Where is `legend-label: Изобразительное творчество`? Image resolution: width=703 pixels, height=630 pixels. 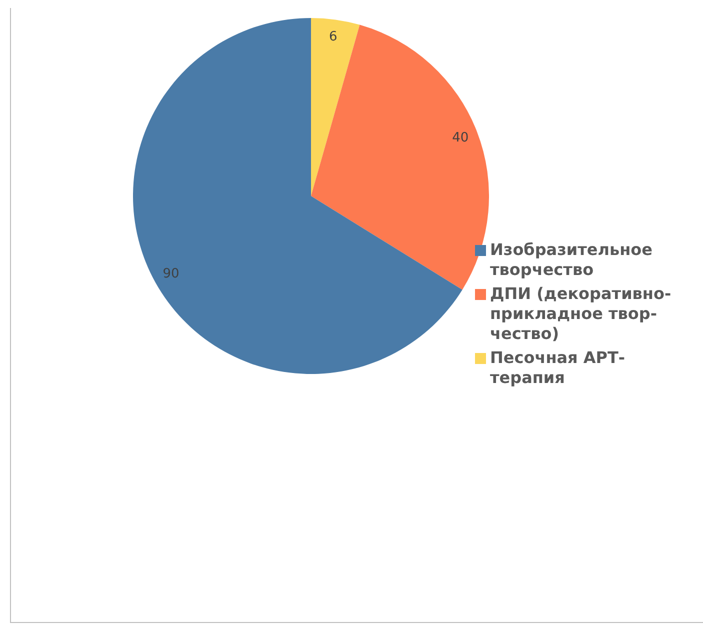
legend-label: Изобразительное творчество is located at coordinates (572, 260).